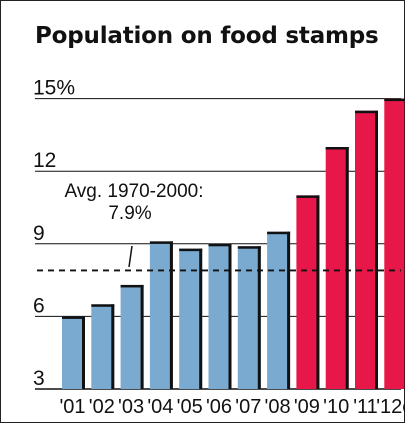 The image size is (405, 424). Describe the element at coordinates (219, 407) in the screenshot. I see `x-category-label: '06` at that location.